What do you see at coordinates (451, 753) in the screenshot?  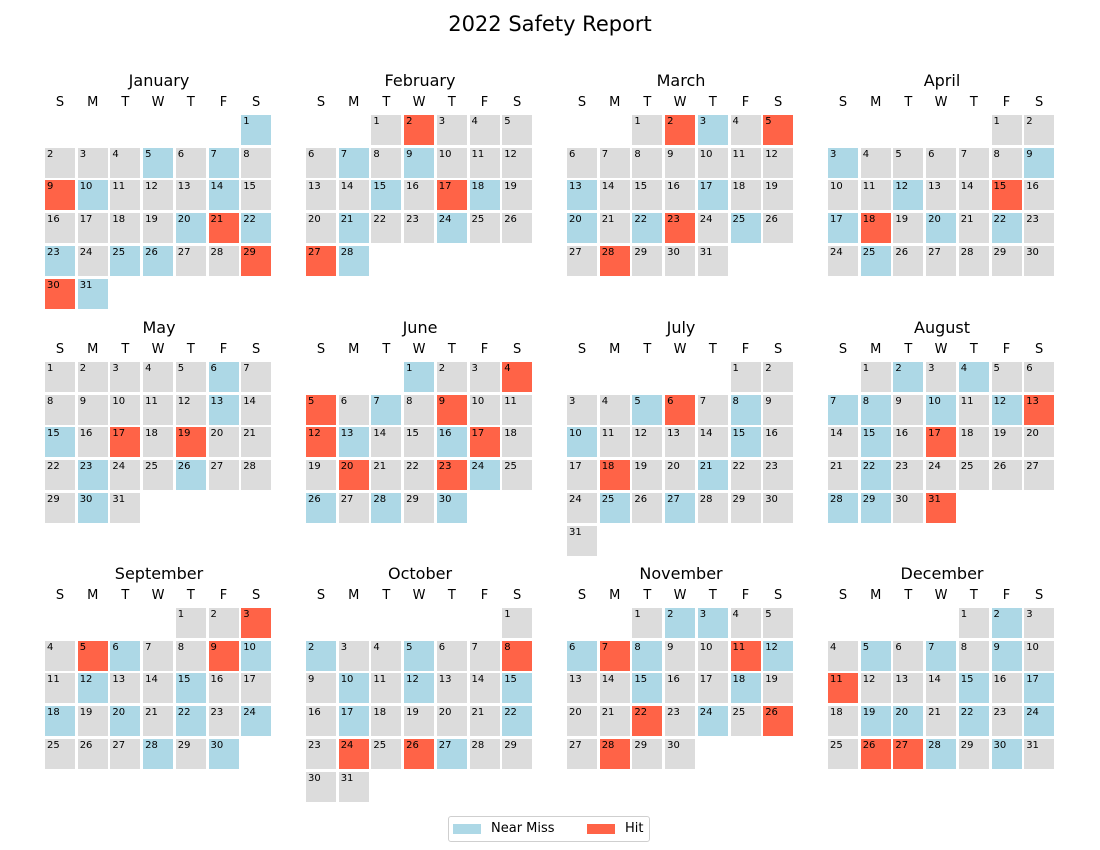 I see `day-cell-near-miss: 27` at bounding box center [451, 753].